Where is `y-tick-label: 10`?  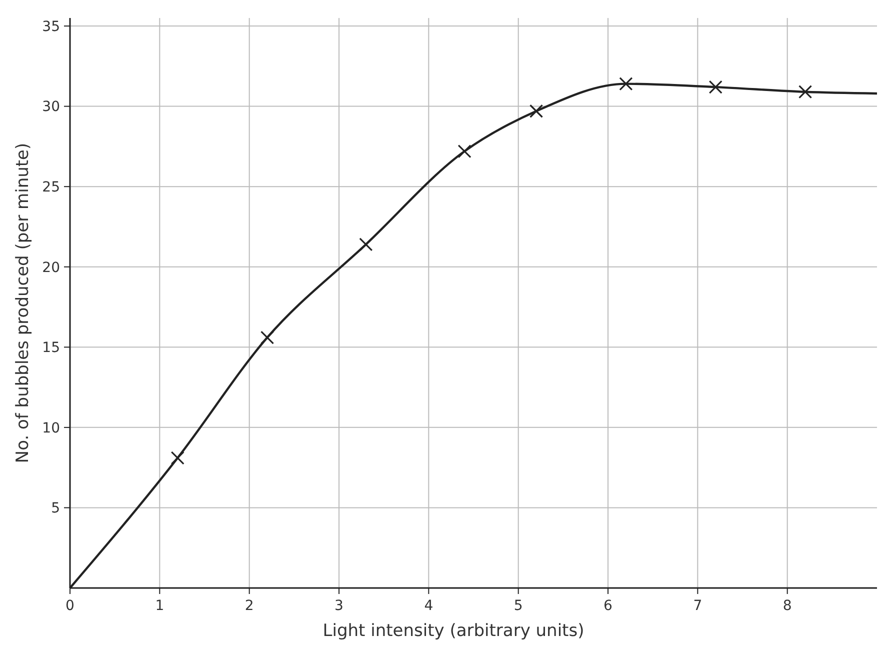 y-tick-label: 10 is located at coordinates (51, 428).